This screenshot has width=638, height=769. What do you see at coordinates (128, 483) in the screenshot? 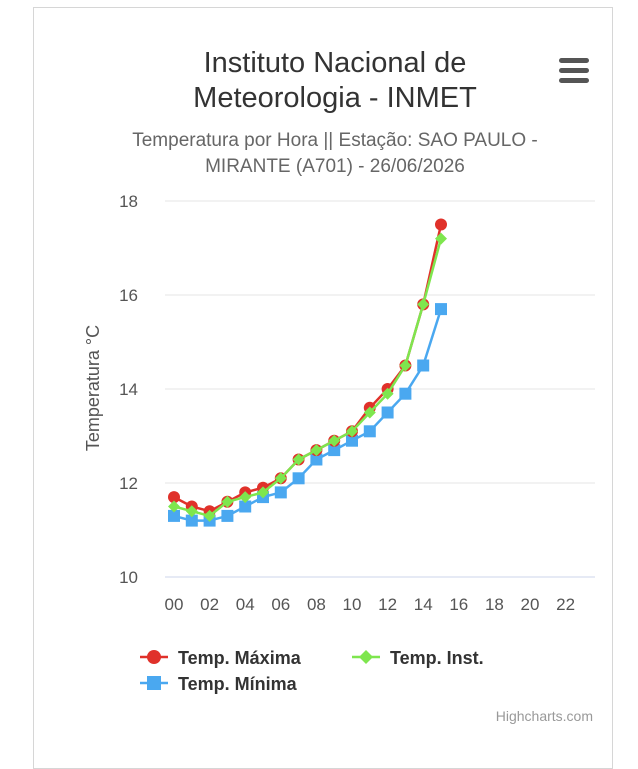
I see `y-tick-label: 12` at bounding box center [128, 483].